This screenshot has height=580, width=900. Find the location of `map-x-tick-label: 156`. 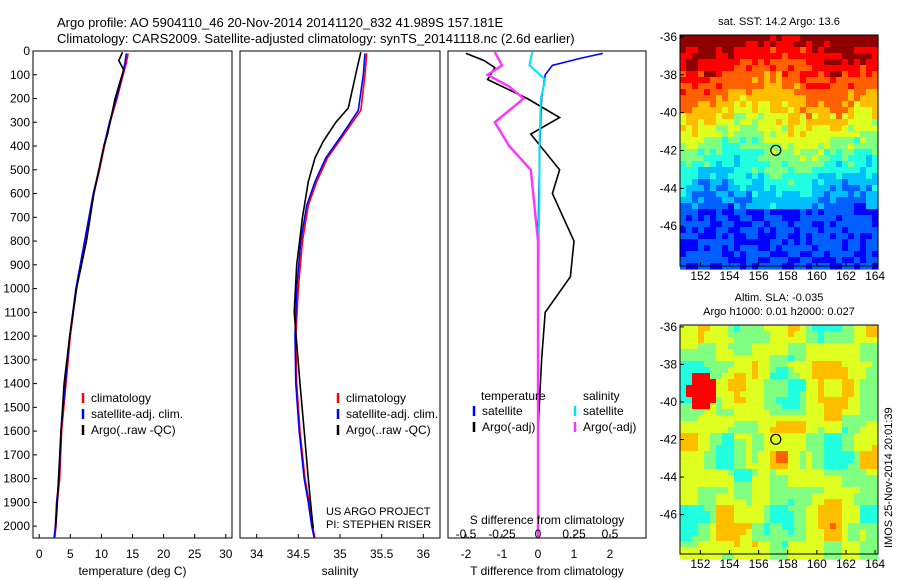

map-x-tick-label: 156 is located at coordinates (759, 276).